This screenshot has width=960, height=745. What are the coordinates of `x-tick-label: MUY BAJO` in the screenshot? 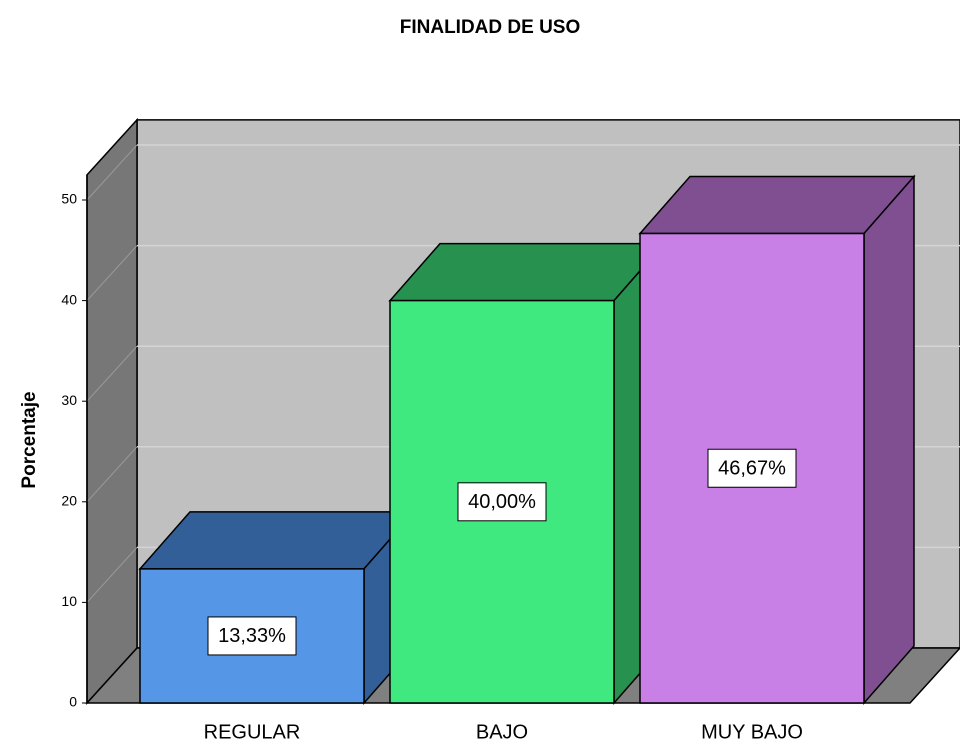 It's located at (752, 732).